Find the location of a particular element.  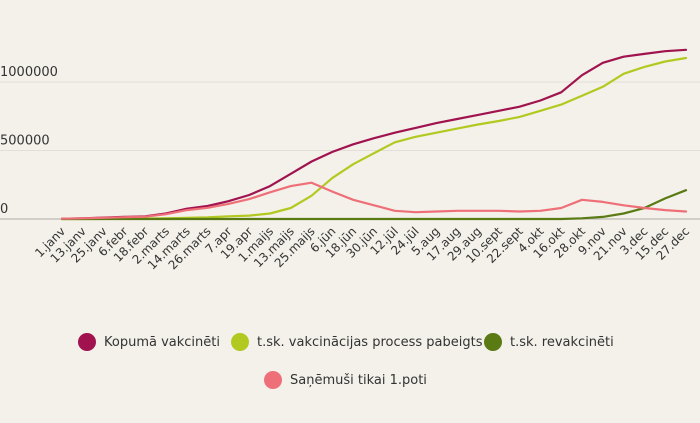

legend-item-tikai-1-poti: Saņēmuši tikai 1.poti is located at coordinates (345, 380).